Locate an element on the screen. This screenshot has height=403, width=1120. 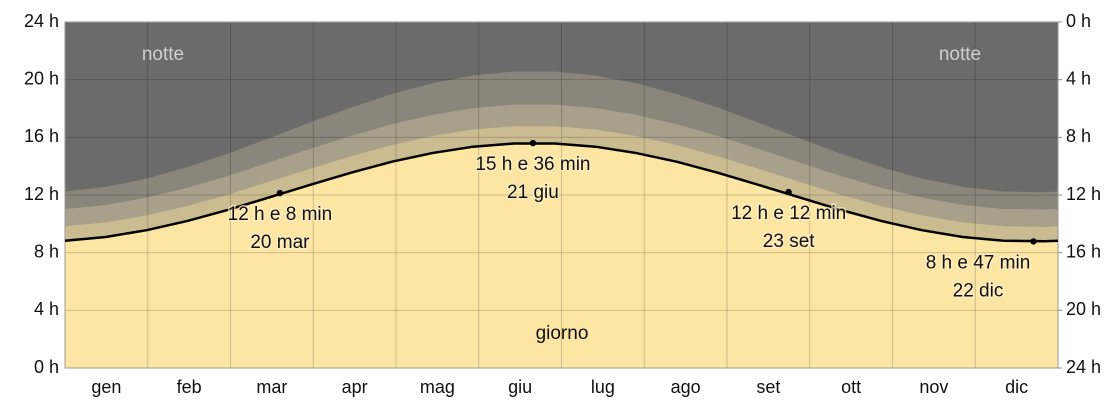
annotation-text: 8 h e 47 min is located at coordinates (978, 262).